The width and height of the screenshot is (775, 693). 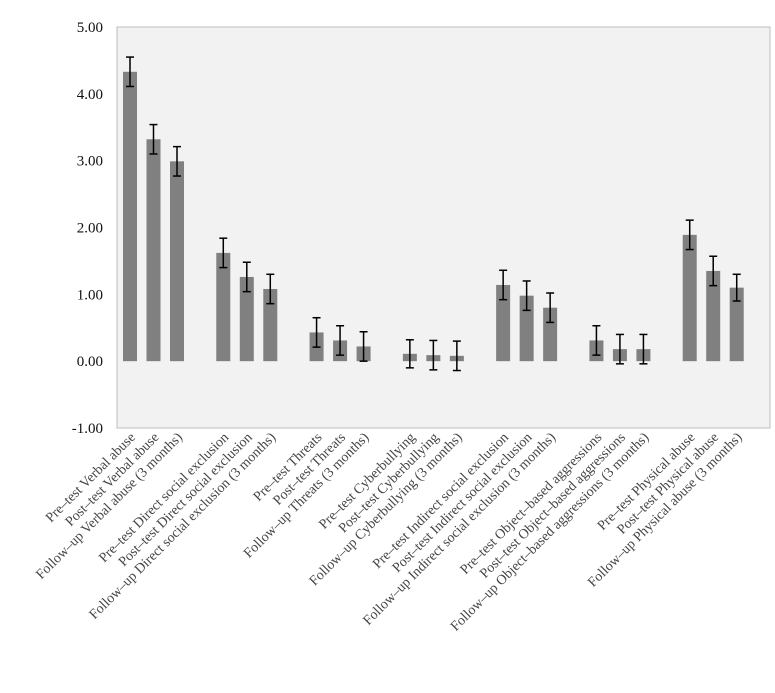 I want to click on y-tick-label: -1.00, so click(x=87, y=429).